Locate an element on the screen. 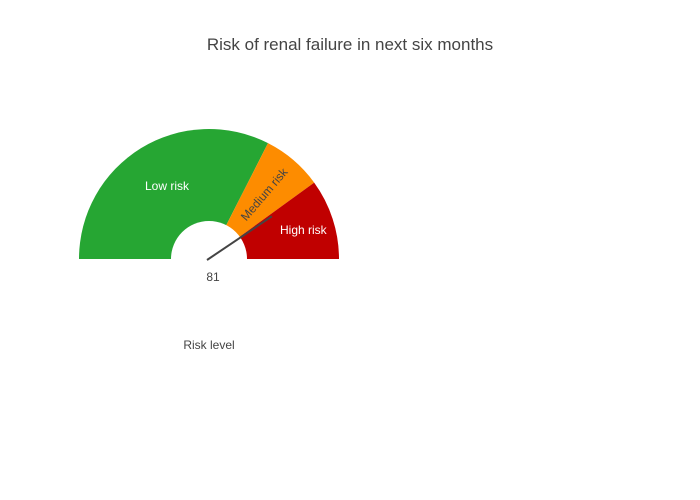 This screenshot has height=500, width=700. gauge-needle is located at coordinates (239, 238).